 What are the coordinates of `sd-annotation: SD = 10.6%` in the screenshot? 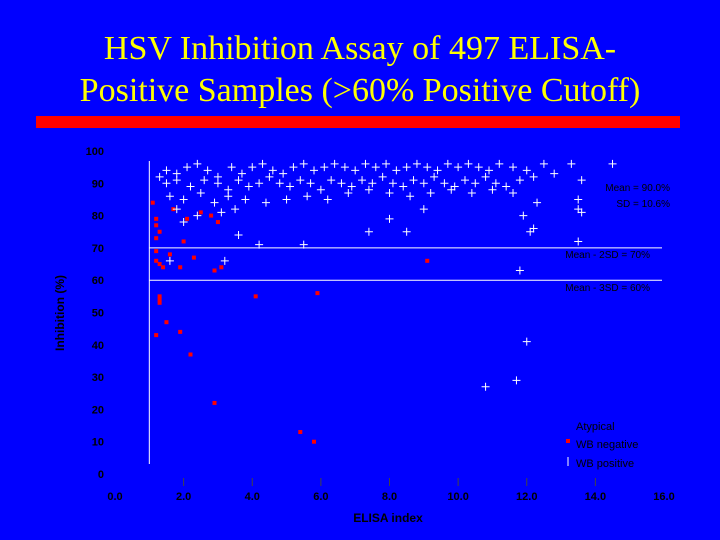 It's located at (643, 204).